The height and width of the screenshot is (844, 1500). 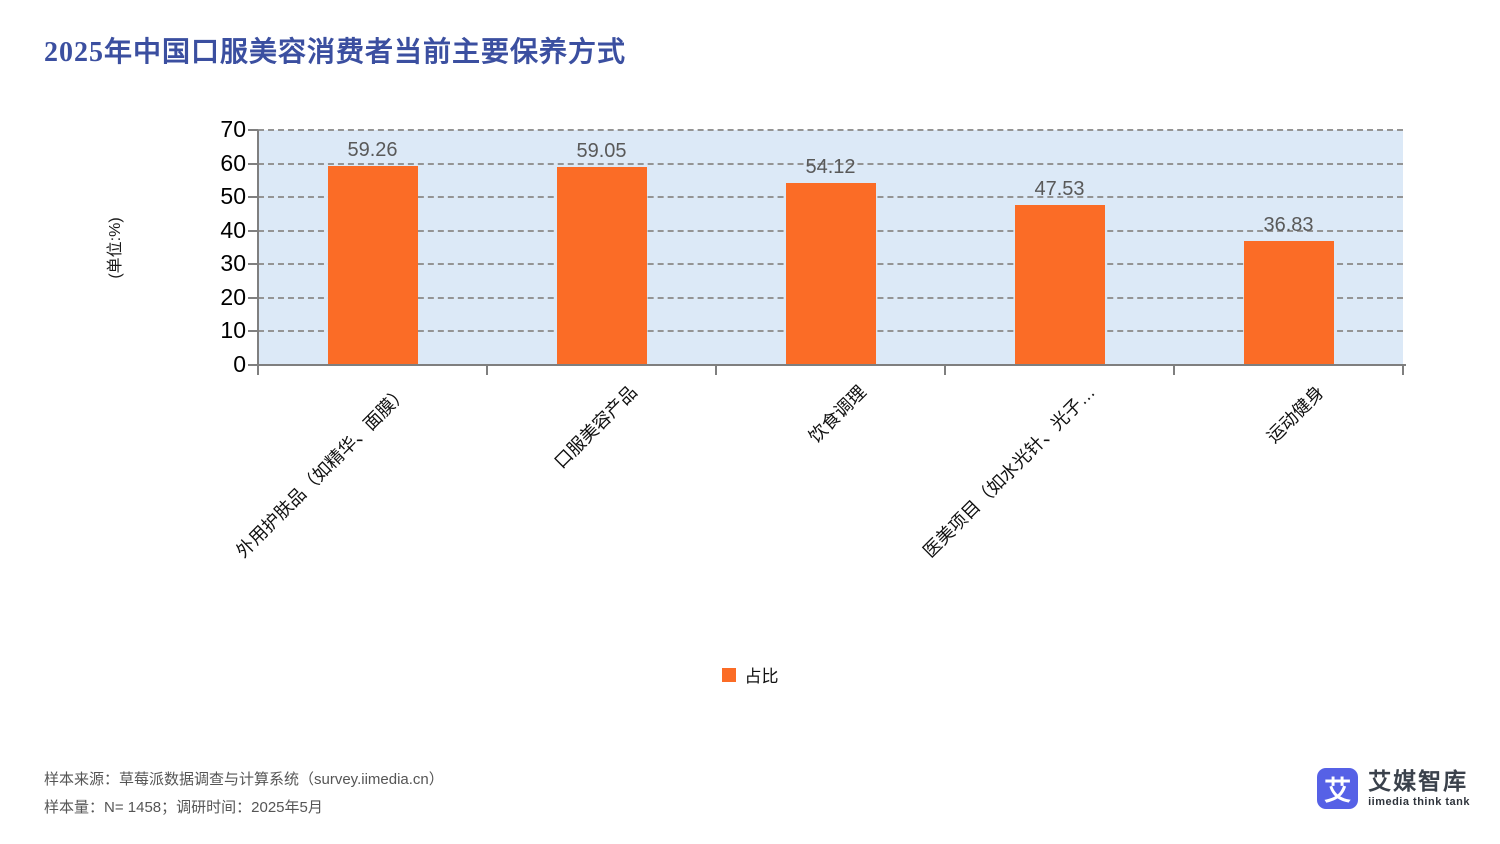 What do you see at coordinates (233, 296) in the screenshot?
I see `y-tick-label-20: 20` at bounding box center [233, 296].